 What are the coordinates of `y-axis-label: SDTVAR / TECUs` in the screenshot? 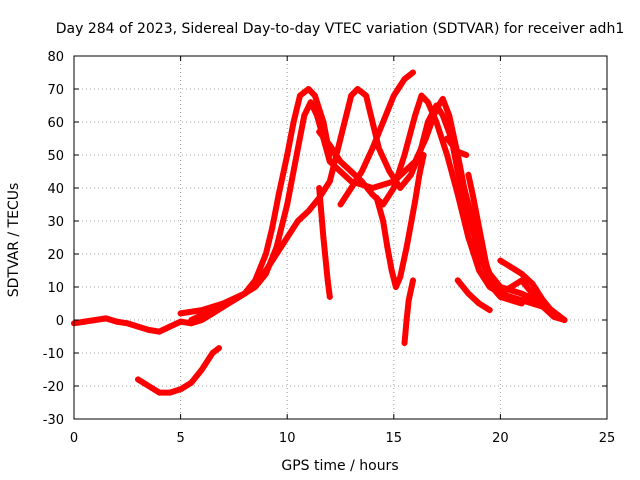 It's located at (14, 240).